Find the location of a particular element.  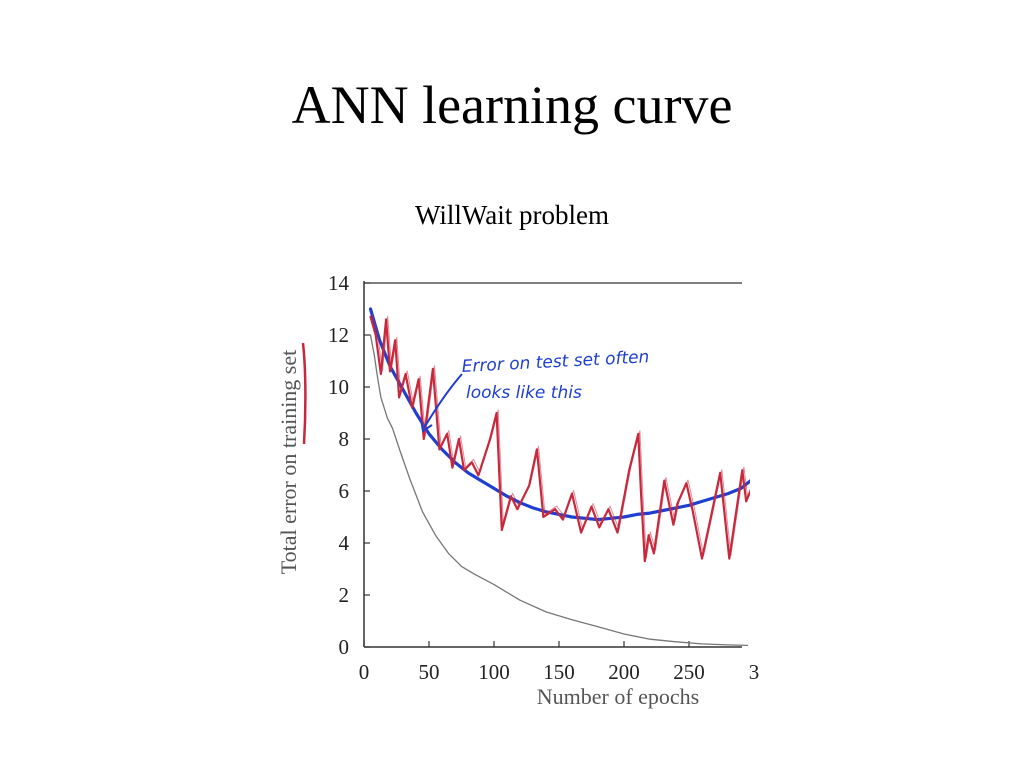

annotation: Error on test set often looks like this is located at coordinates (535, 390).